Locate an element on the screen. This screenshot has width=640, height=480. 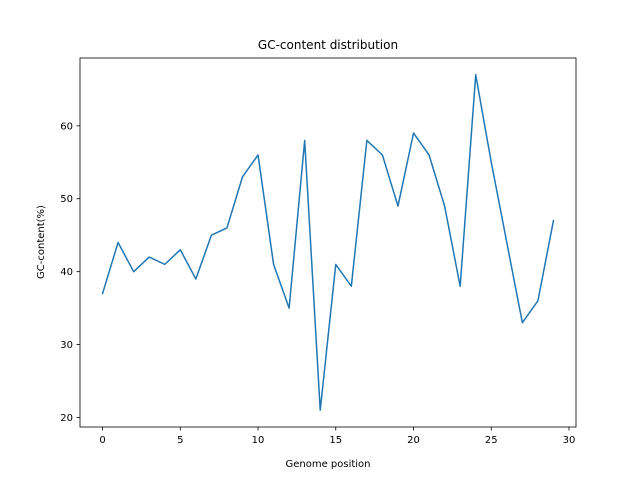
x-axis: 0 5 10 15 20 25 30 is located at coordinates (337, 436).